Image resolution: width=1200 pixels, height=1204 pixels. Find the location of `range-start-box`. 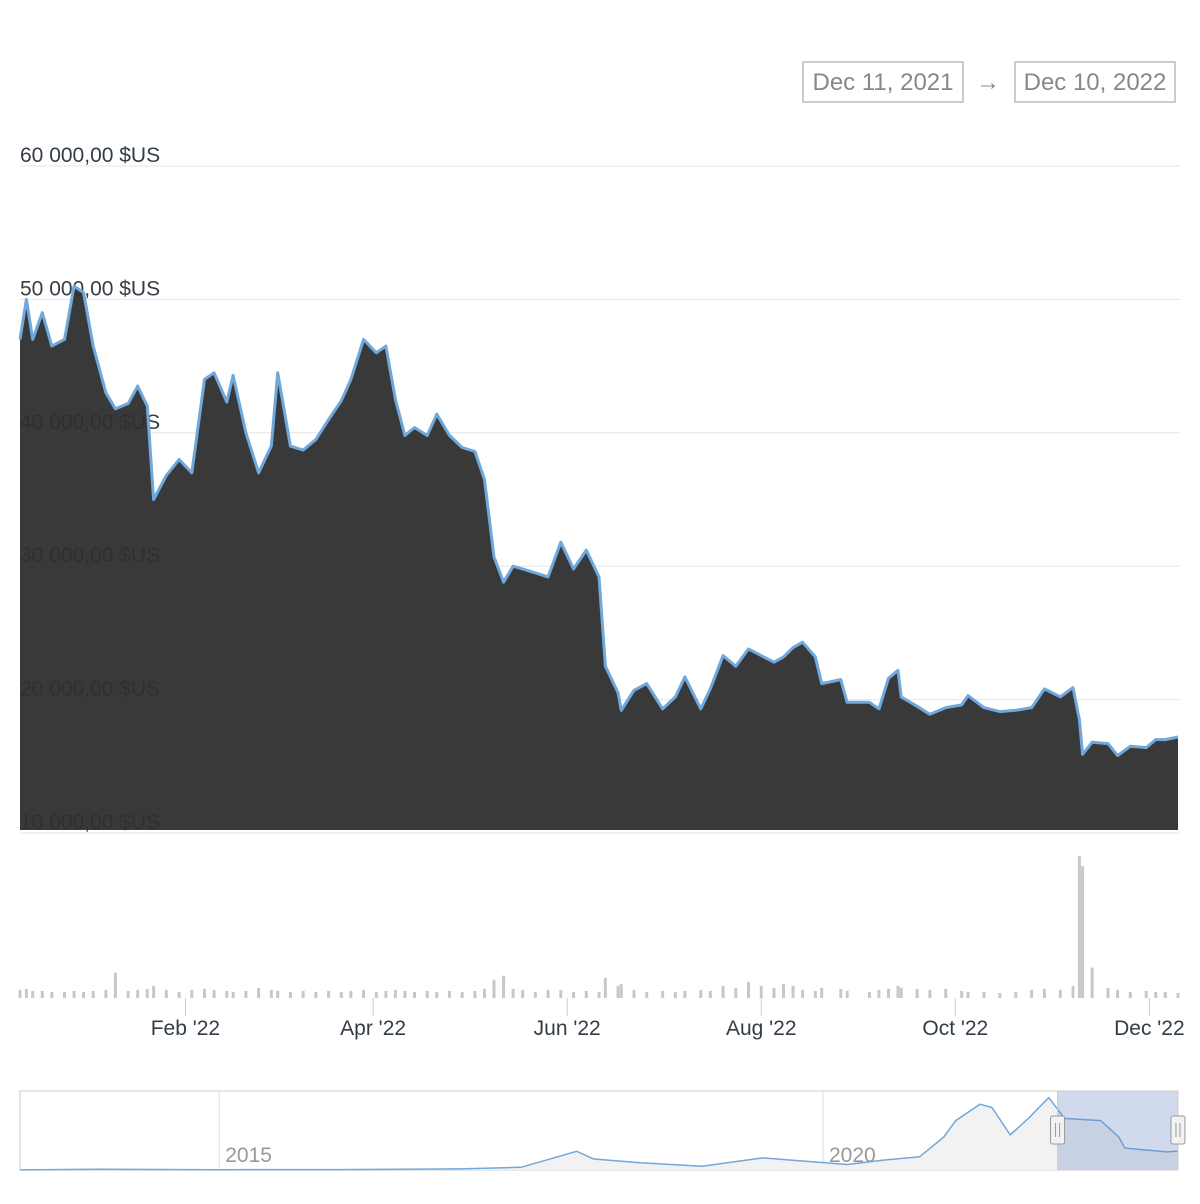

range-start-box is located at coordinates (883, 82).